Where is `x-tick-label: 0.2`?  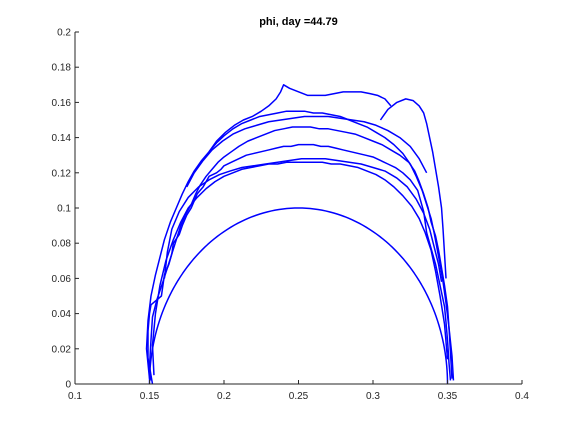 x-tick-label: 0.2 is located at coordinates (224, 396).